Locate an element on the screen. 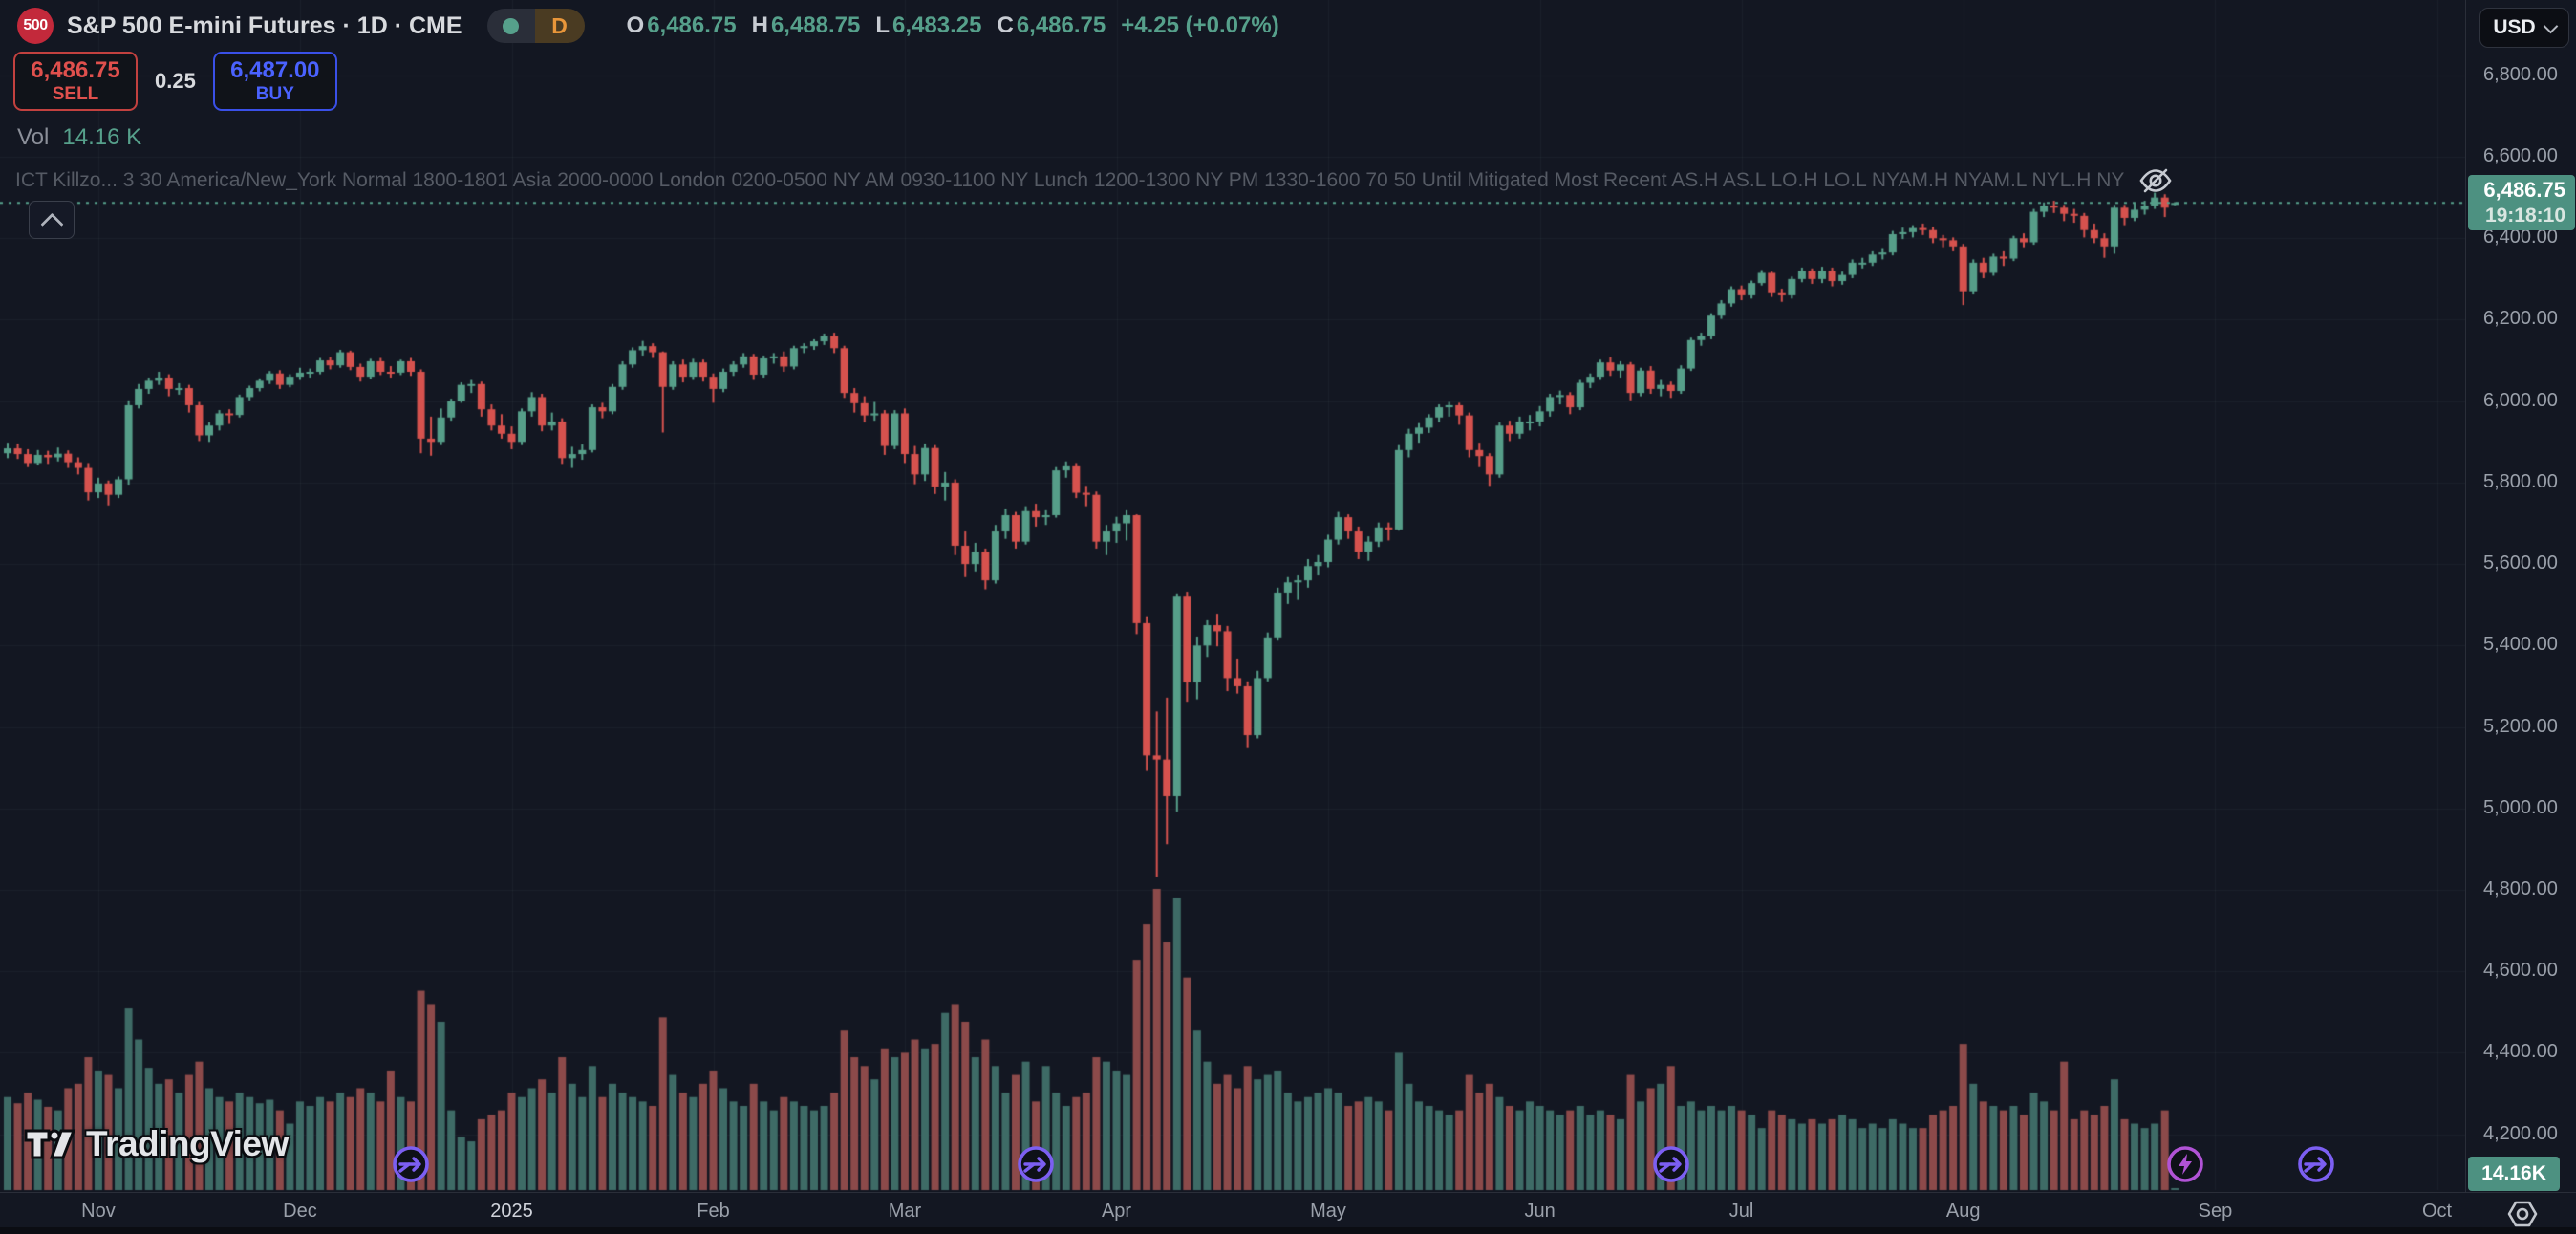  price-tick-label: 6,800.00 is located at coordinates (2520, 74).